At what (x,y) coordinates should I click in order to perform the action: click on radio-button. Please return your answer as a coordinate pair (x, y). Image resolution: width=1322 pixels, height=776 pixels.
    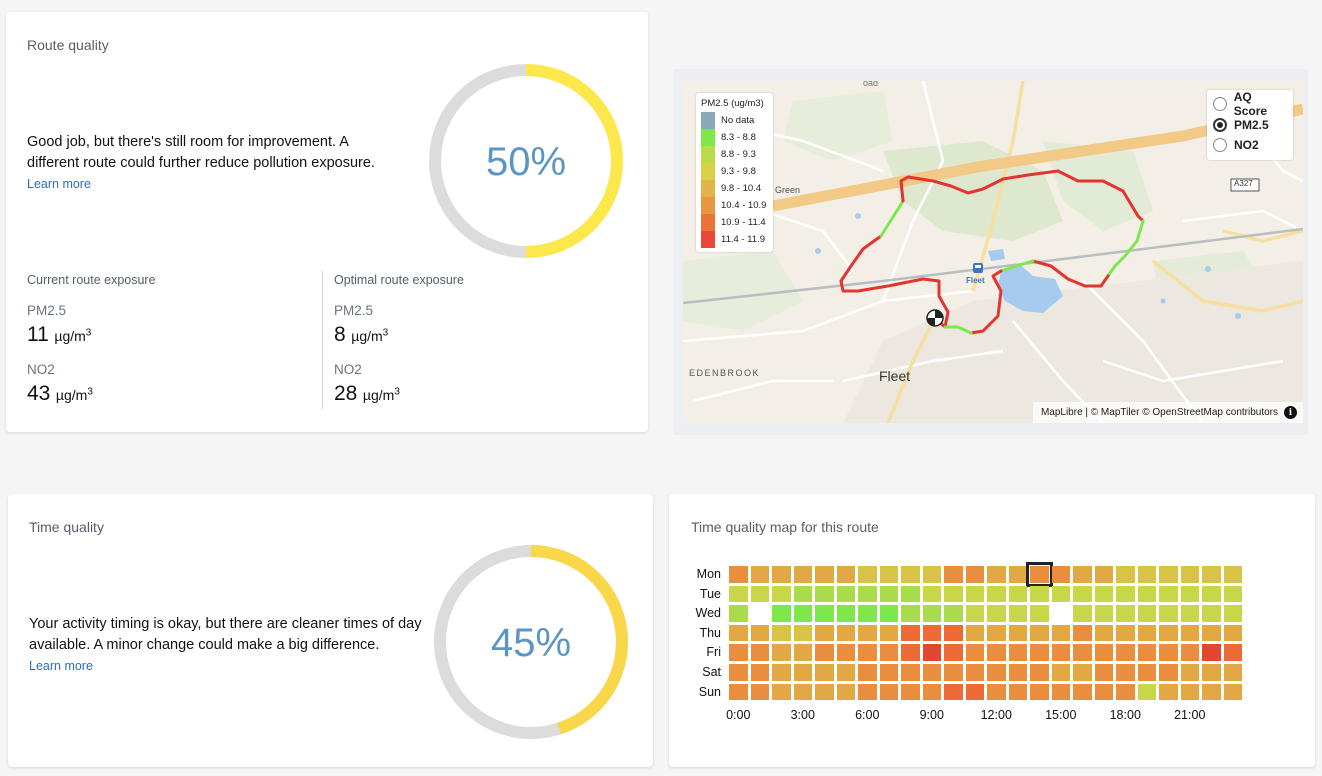
    Looking at the image, I should click on (1220, 145).